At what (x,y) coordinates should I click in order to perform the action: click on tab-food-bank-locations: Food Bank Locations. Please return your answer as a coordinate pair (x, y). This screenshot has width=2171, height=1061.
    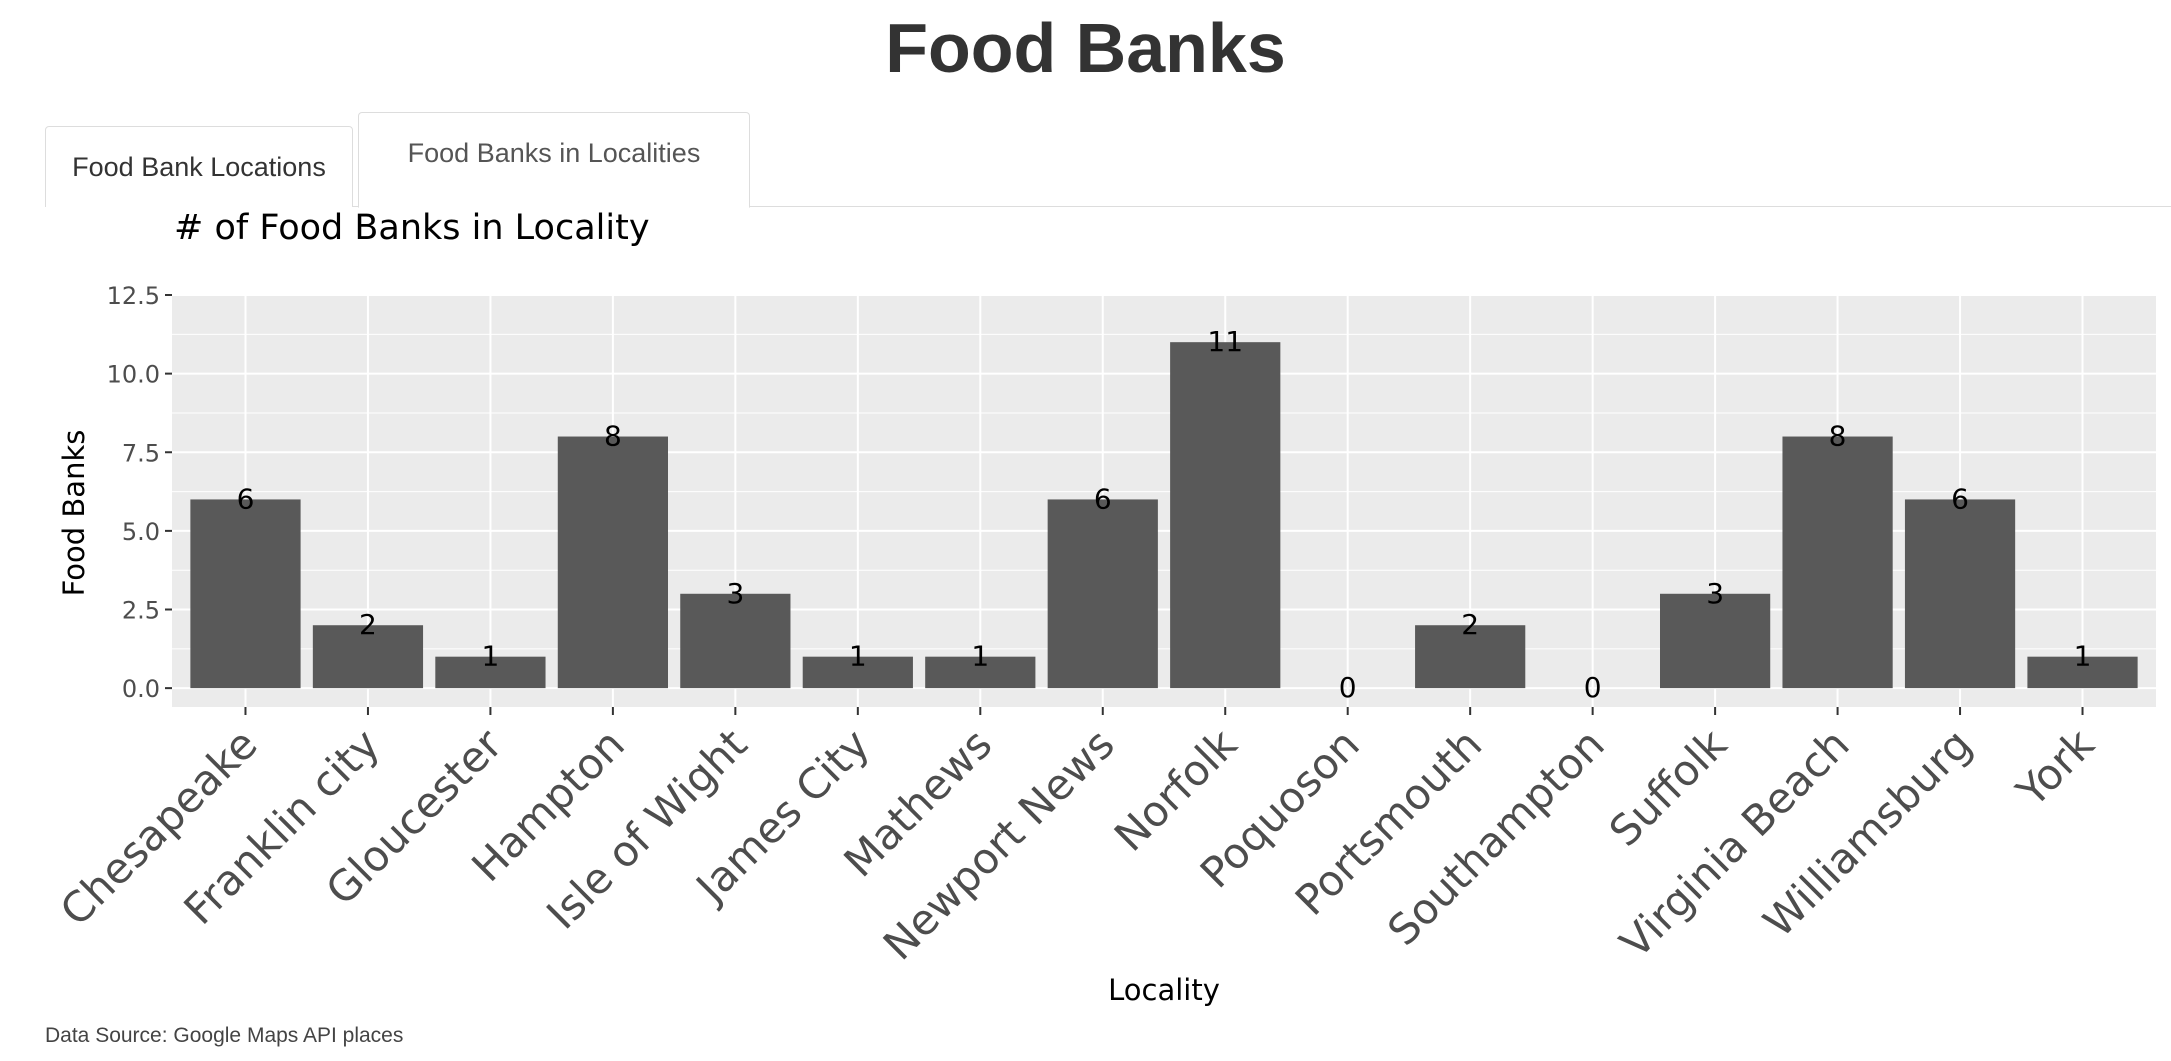
    Looking at the image, I should click on (199, 166).